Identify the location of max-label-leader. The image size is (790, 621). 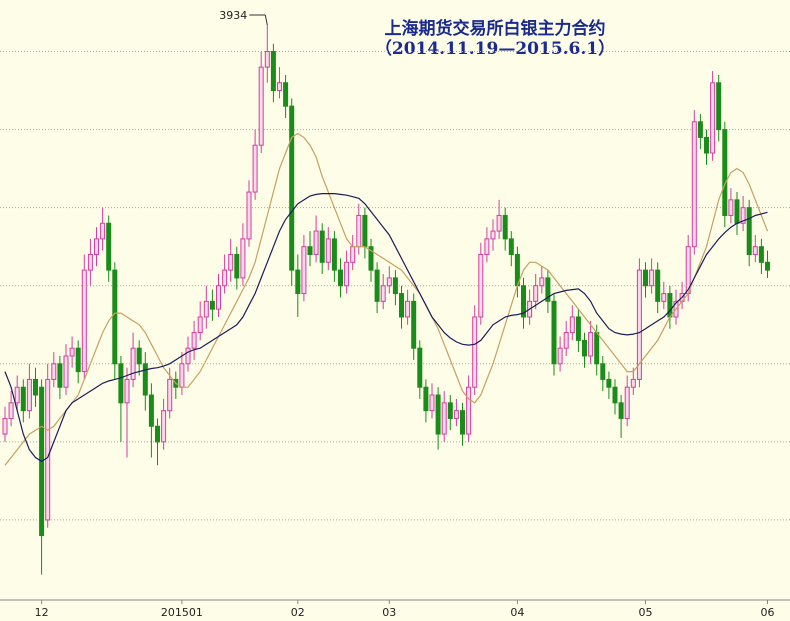
(266, 20).